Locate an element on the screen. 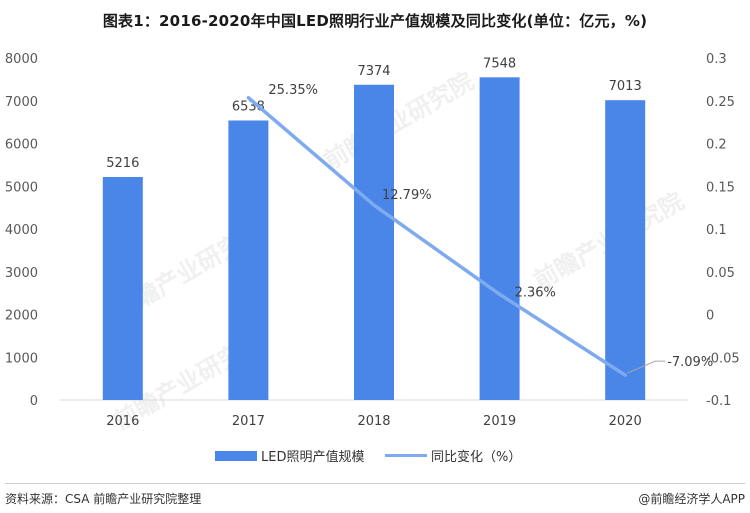 This screenshot has width=750, height=513. y-left-tick-label: 8000 is located at coordinates (21, 59).